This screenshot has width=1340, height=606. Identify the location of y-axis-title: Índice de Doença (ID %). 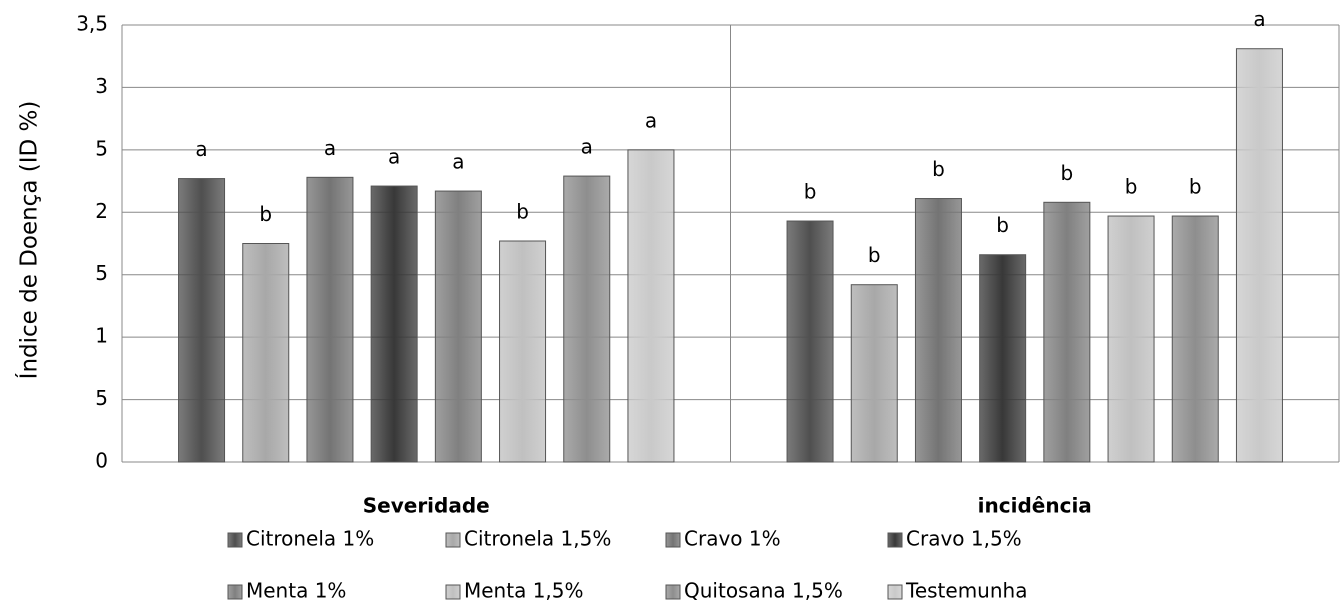
(29, 240).